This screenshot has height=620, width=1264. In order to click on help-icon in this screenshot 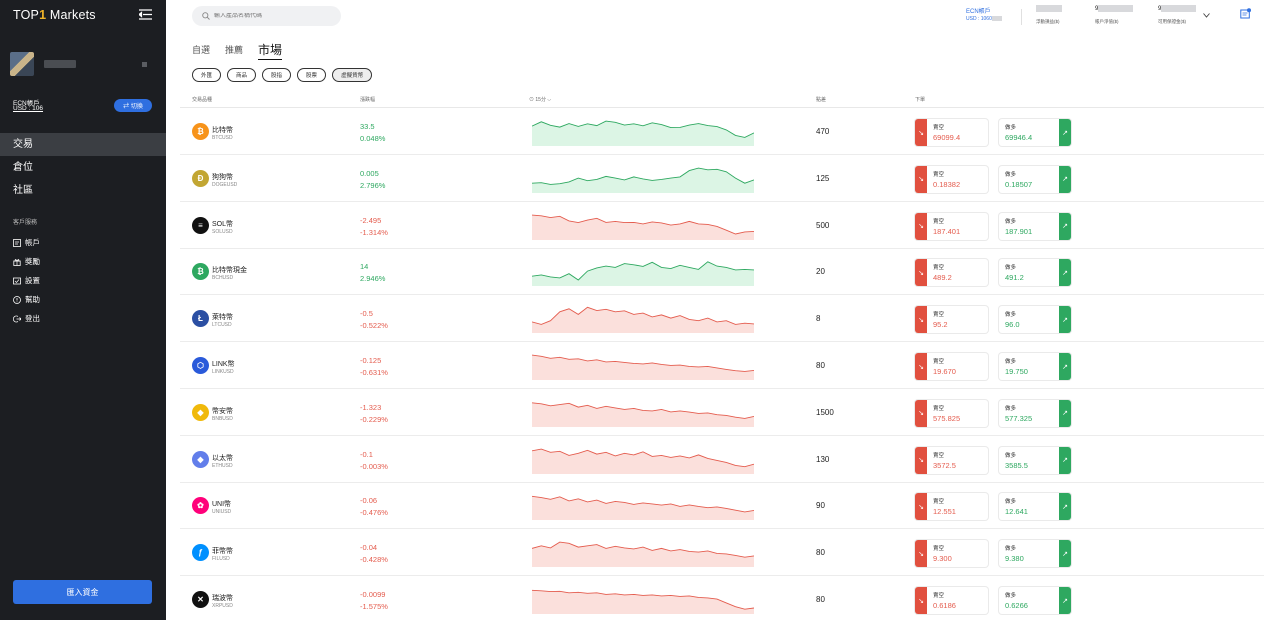, I will do `click(17, 299)`.